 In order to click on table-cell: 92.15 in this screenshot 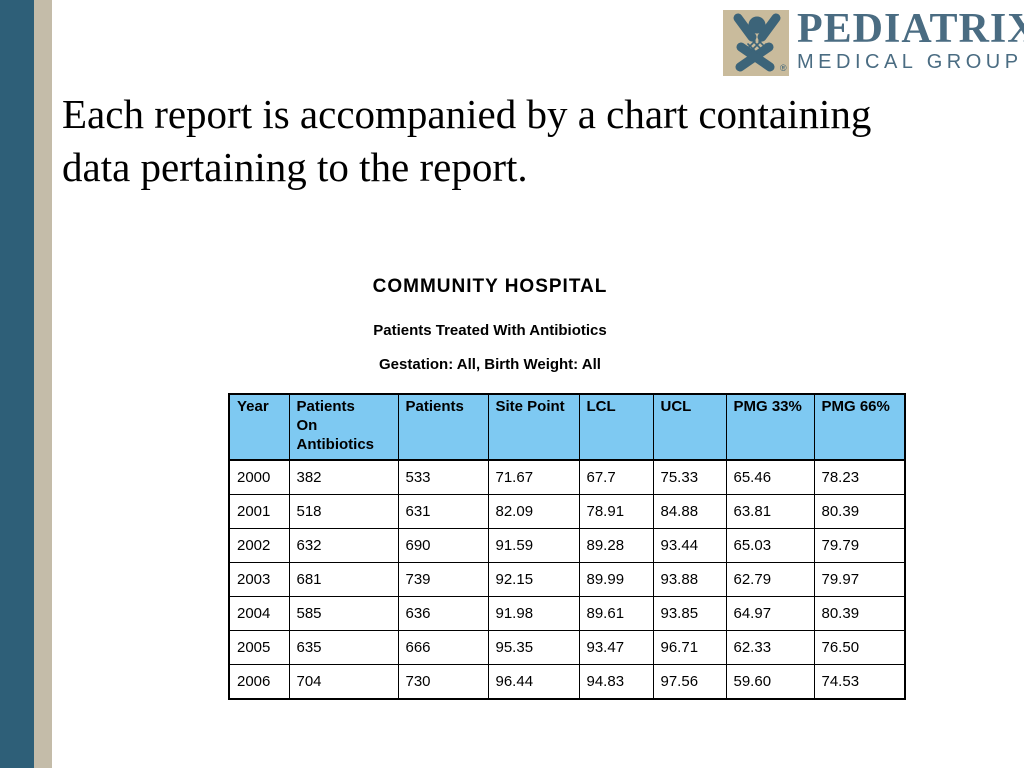, I will do `click(533, 579)`.